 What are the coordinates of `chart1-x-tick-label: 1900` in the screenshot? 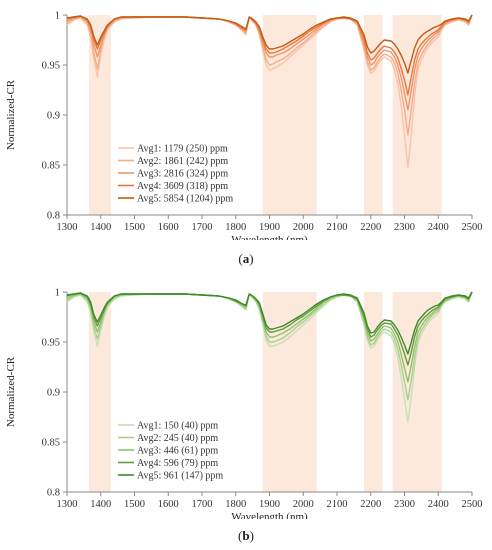 It's located at (269, 504).